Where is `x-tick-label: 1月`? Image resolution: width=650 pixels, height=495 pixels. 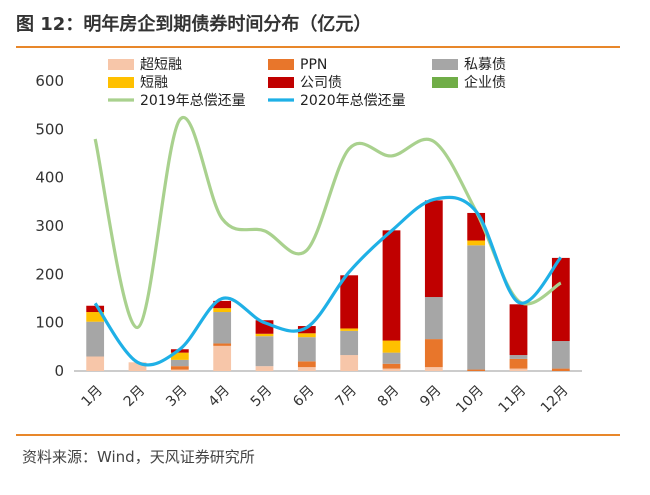
x-tick-label: 1月 is located at coordinates (92, 397).